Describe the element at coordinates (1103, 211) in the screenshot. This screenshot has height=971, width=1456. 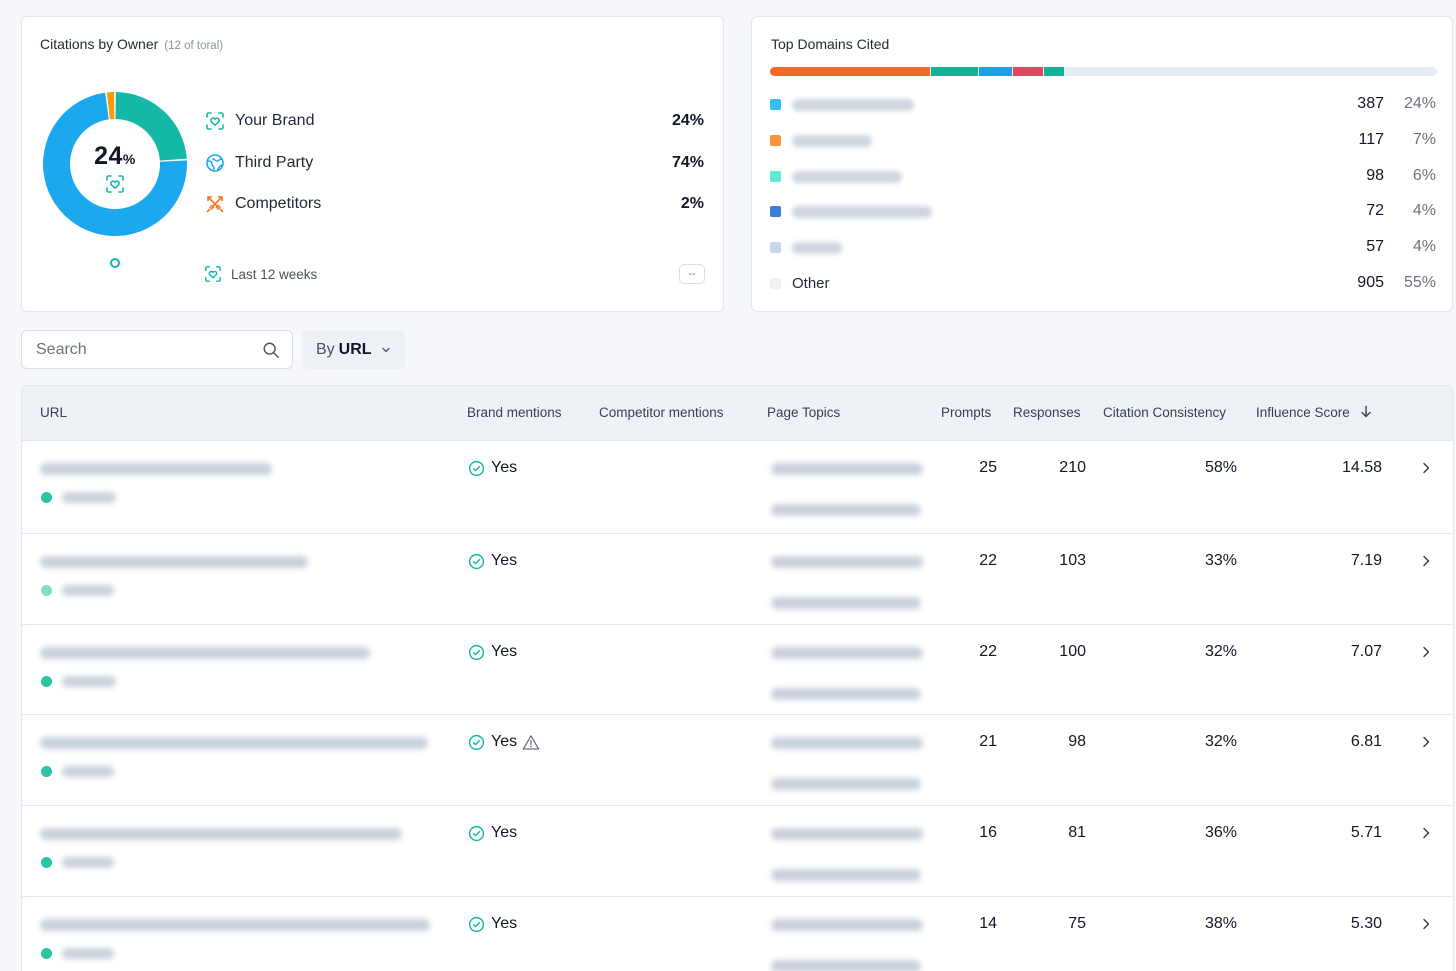
I see `domain-row: 72 4%` at that location.